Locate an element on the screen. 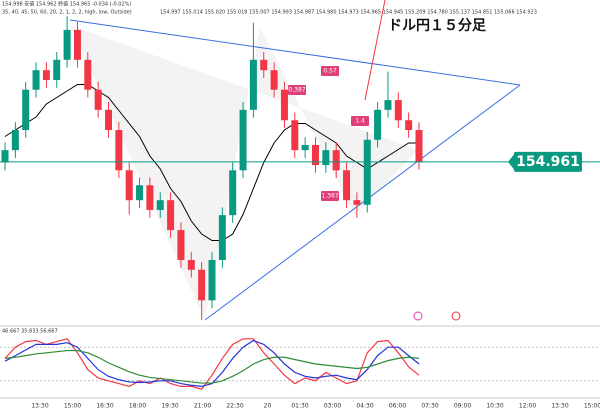 This screenshot has width=600, height=414. annotation: 1.4 is located at coordinates (360, 121).